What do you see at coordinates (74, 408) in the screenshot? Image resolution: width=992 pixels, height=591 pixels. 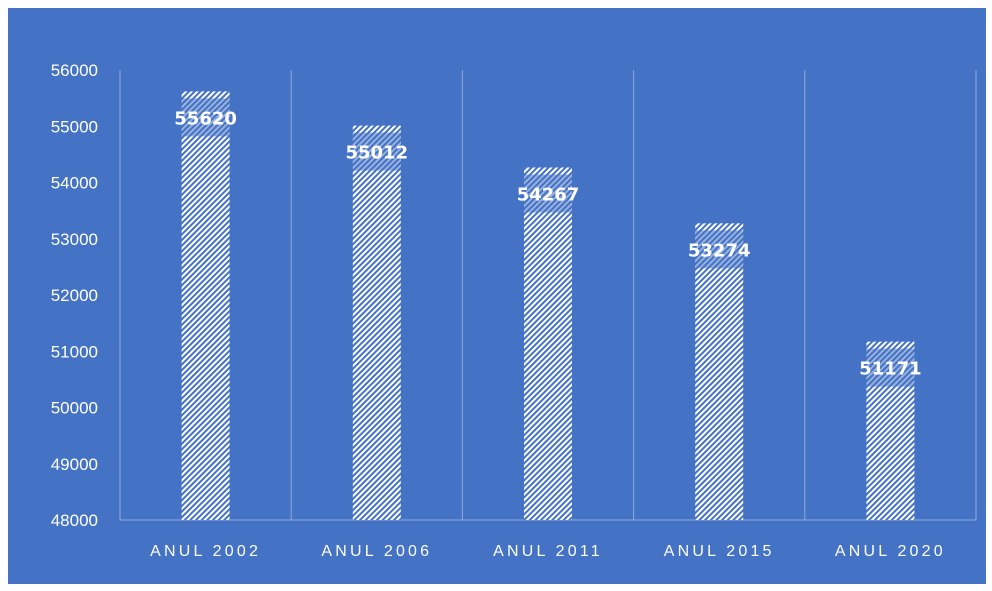 I see `y-tick-label: 50000` at bounding box center [74, 408].